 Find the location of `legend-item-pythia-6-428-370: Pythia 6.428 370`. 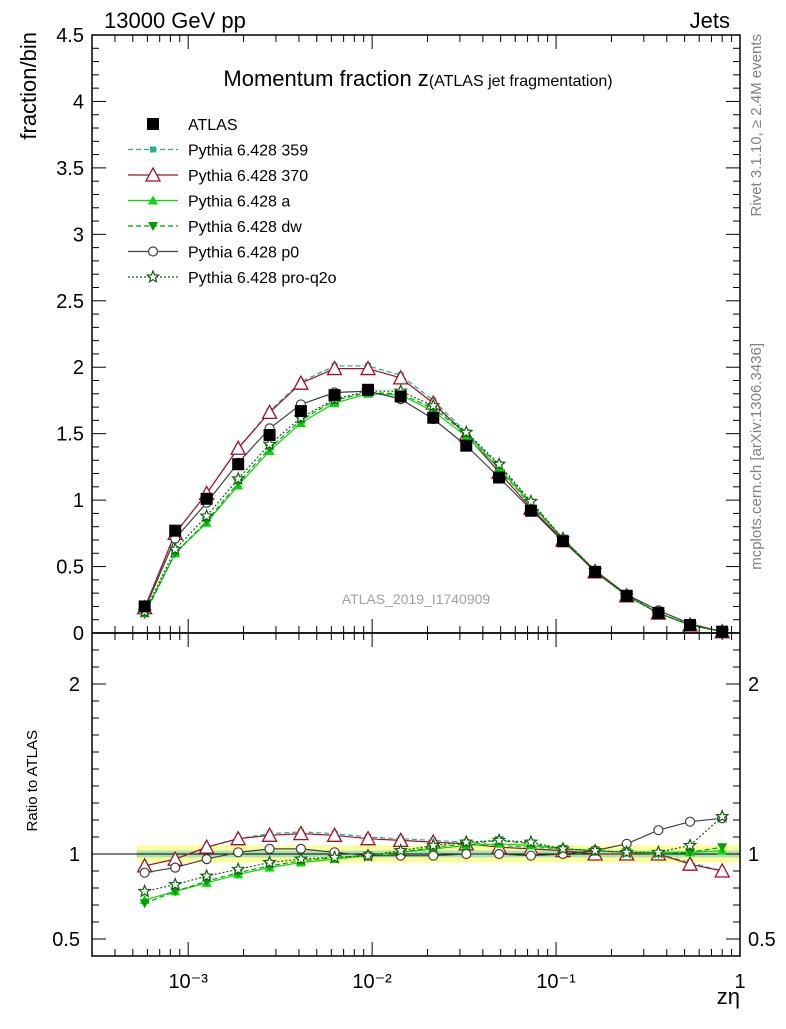

legend-item-pythia-6-428-370: Pythia 6.428 370 is located at coordinates (218, 175).